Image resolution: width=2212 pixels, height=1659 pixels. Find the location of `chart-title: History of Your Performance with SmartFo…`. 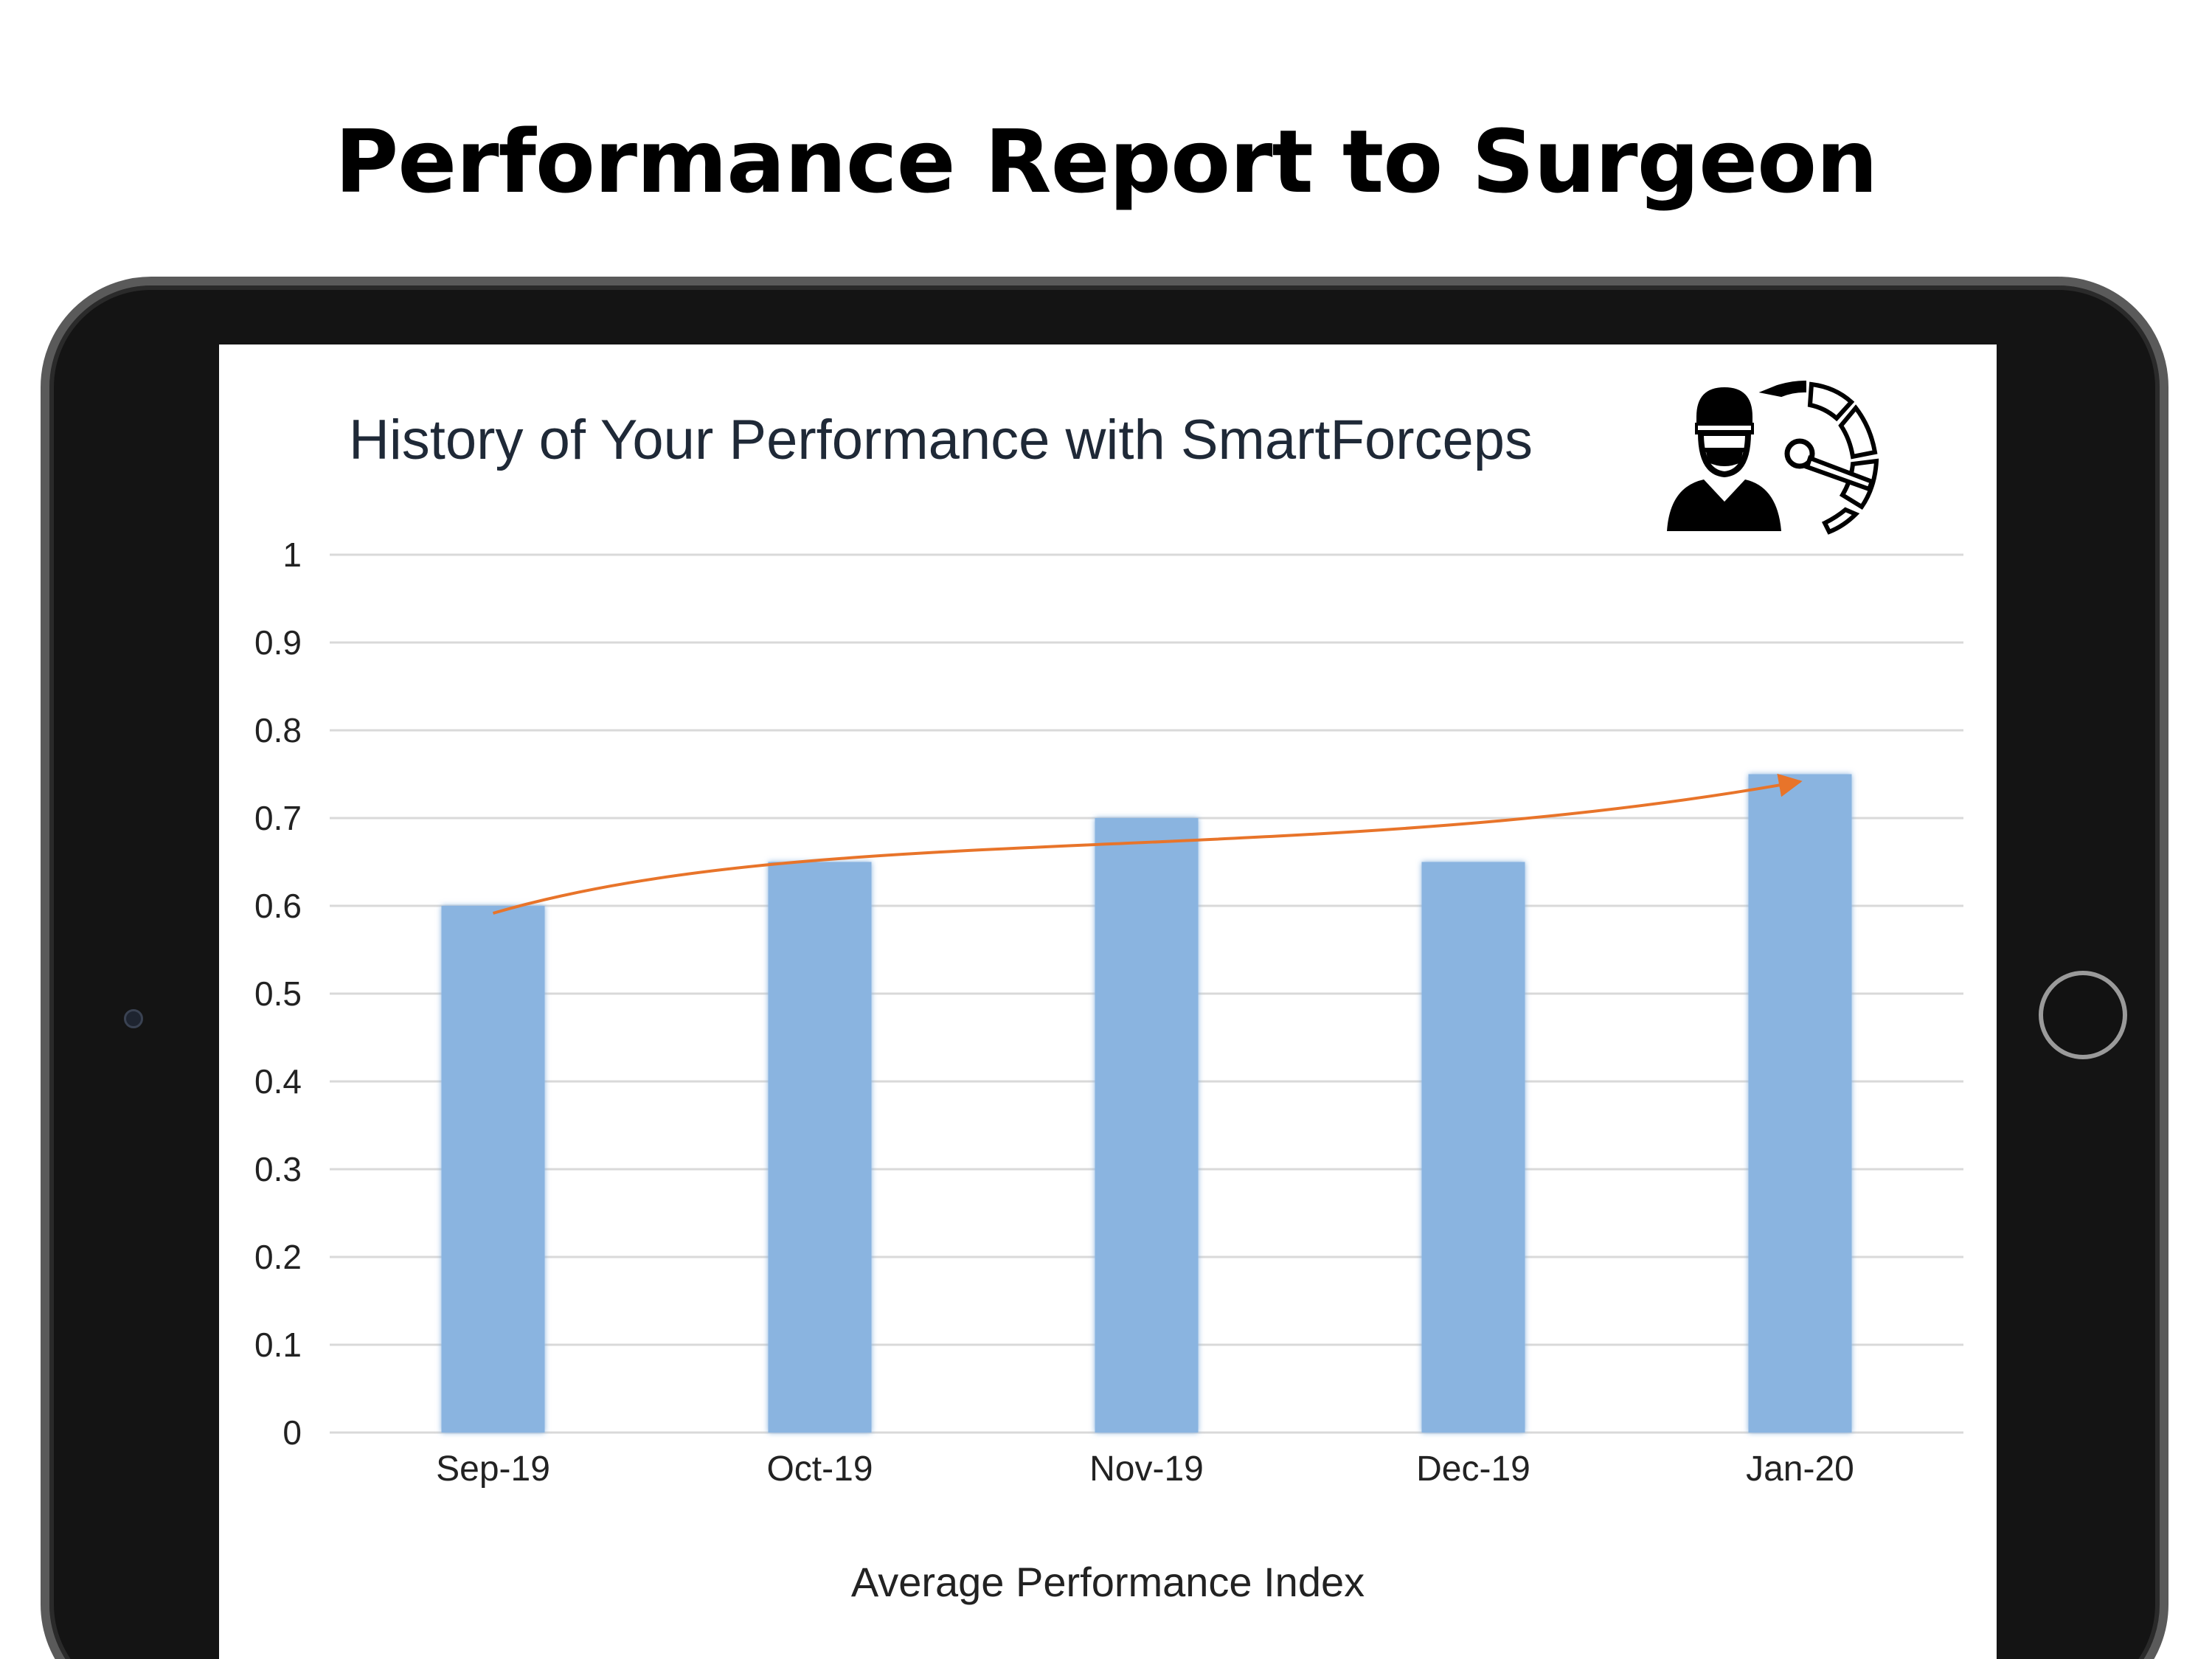

chart-title: History of Your Performance with SmartFo… is located at coordinates (941, 440).